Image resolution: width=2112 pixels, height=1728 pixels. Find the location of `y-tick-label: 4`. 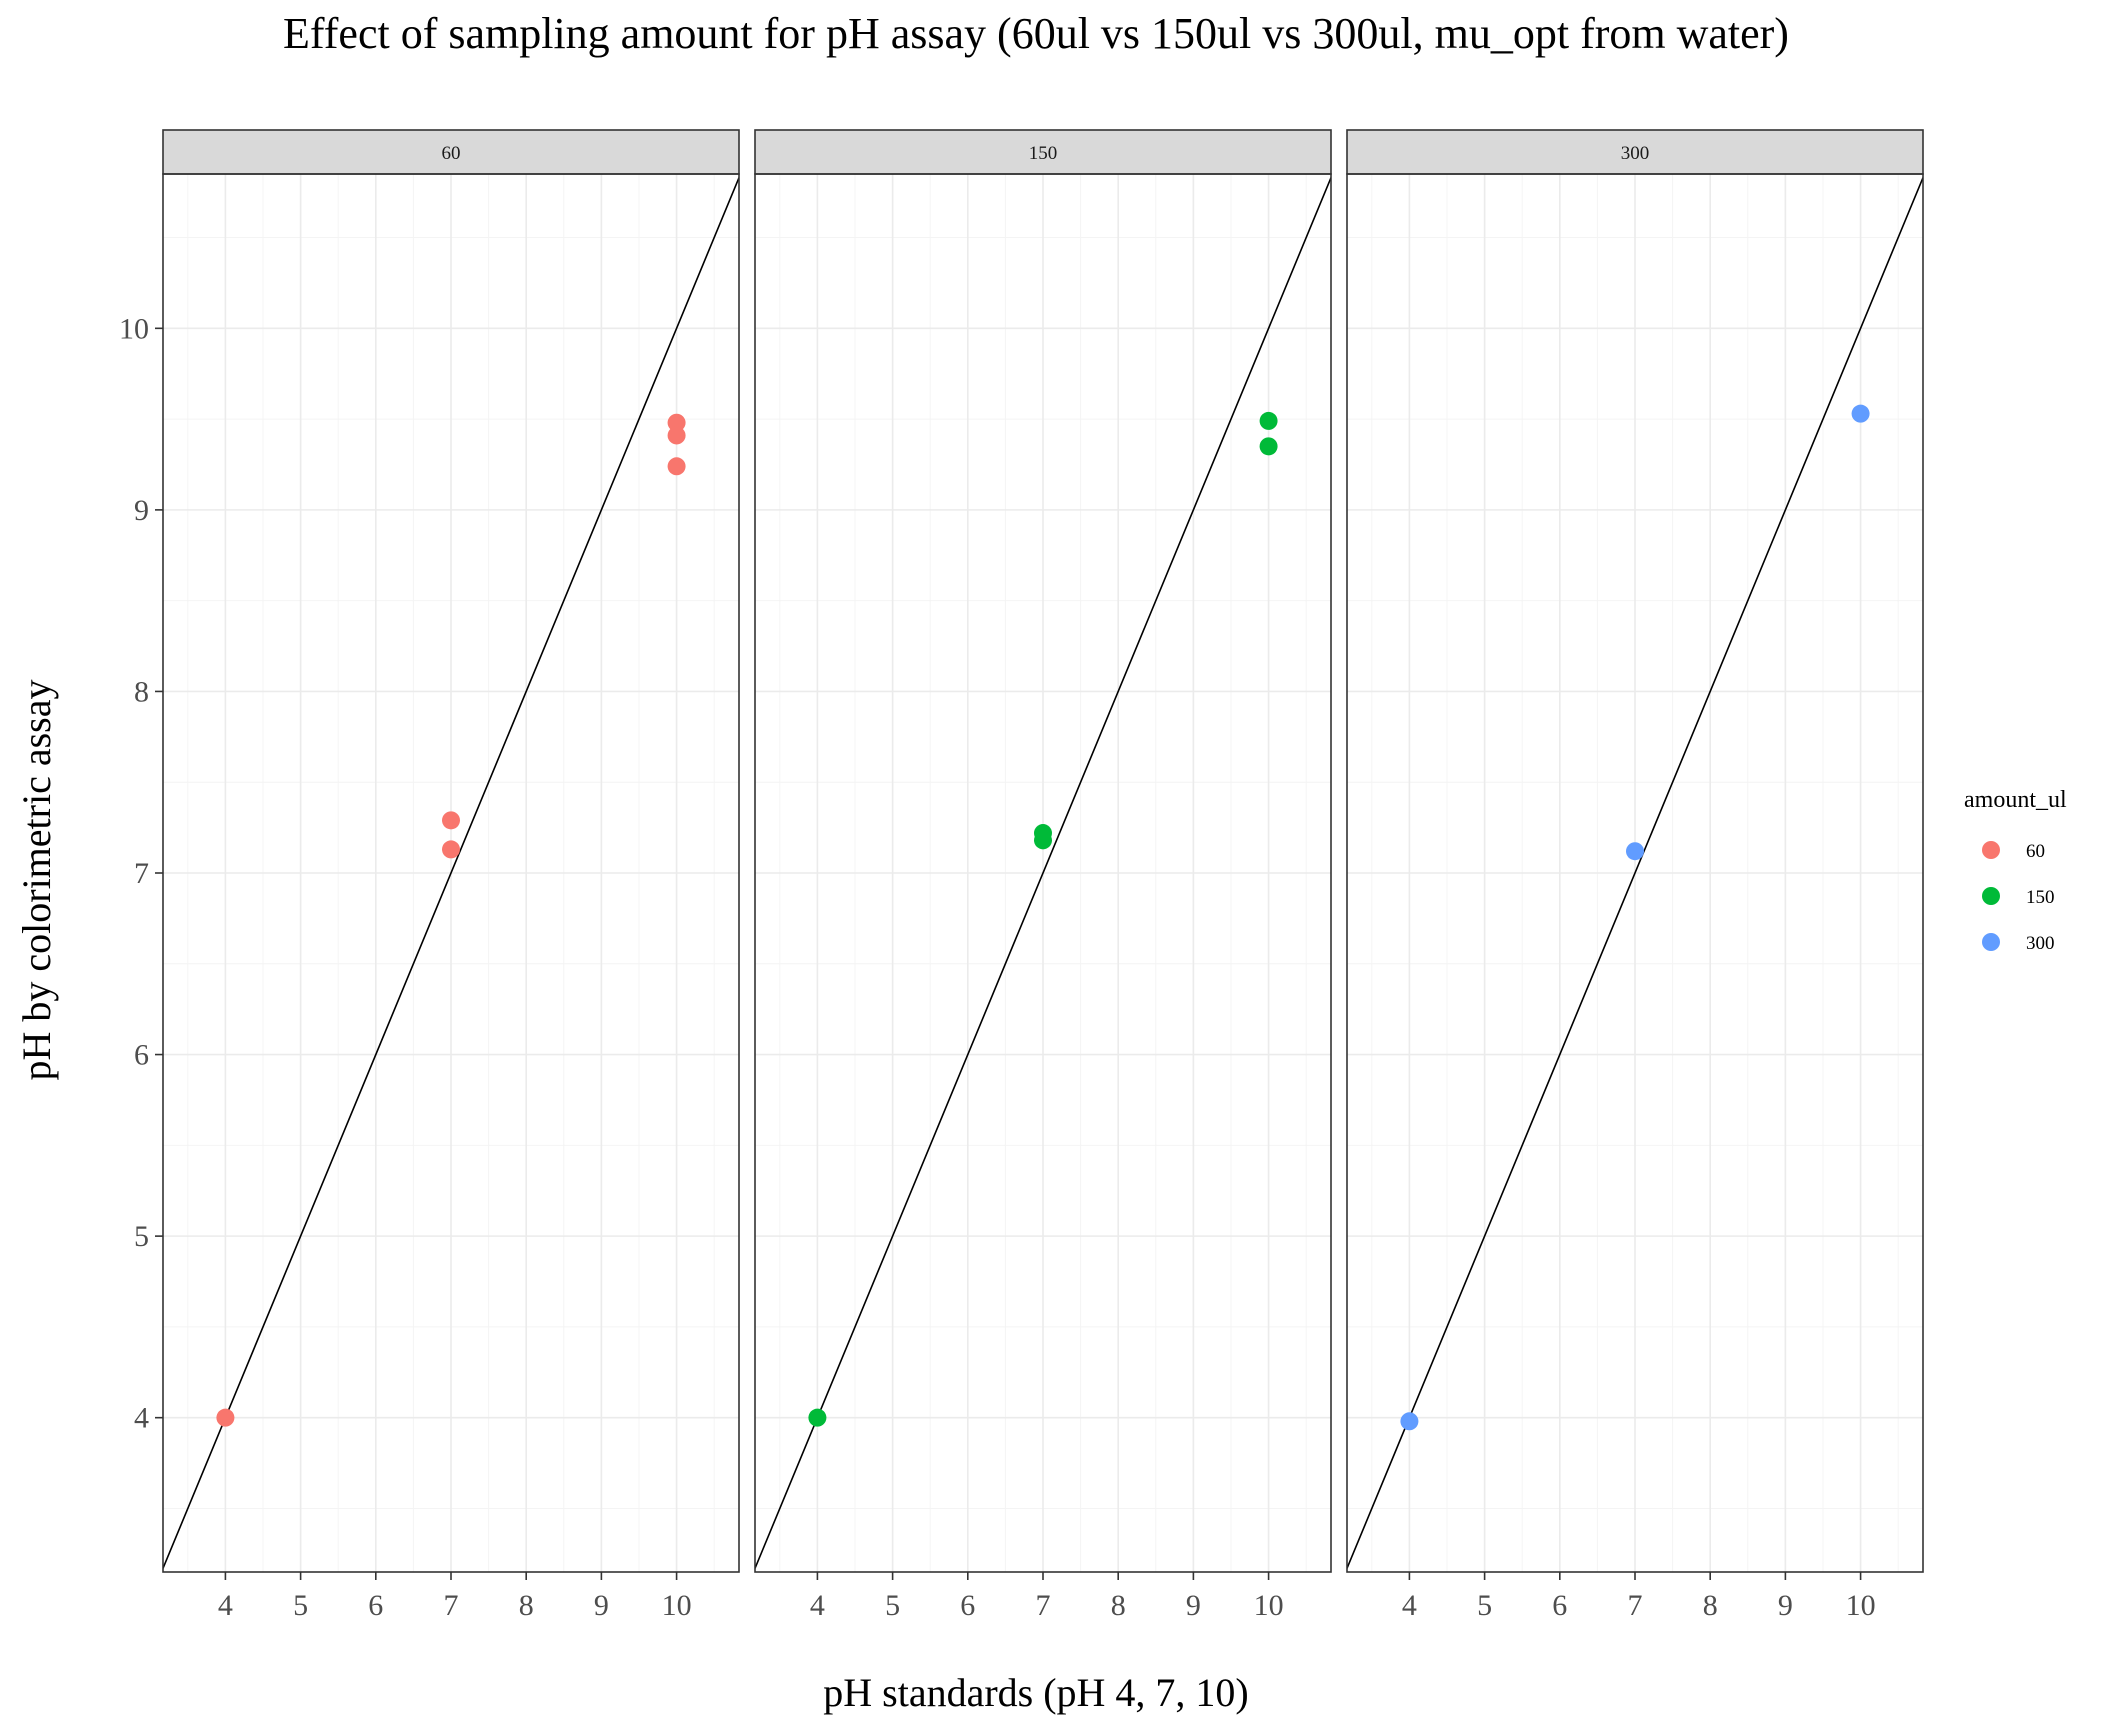

y-tick-label: 4 is located at coordinates (141, 1418).